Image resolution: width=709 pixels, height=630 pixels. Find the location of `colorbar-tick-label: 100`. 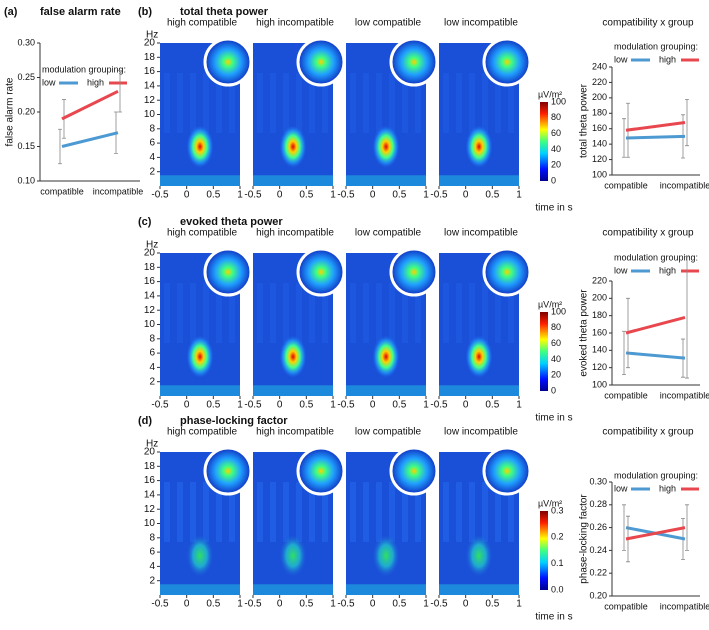

colorbar-tick-label: 100 is located at coordinates (558, 101).